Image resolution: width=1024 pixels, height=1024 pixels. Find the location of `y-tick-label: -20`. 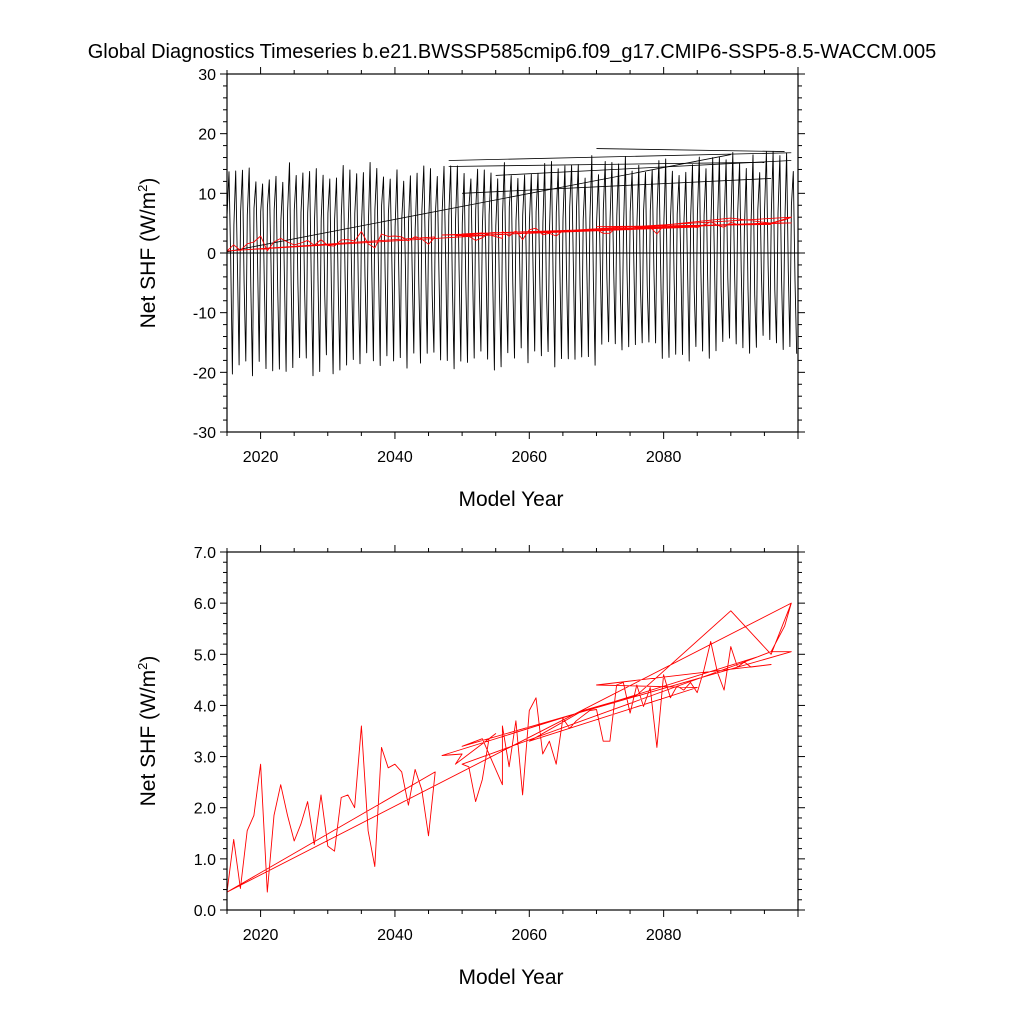

y-tick-label: -20 is located at coordinates (204, 373).